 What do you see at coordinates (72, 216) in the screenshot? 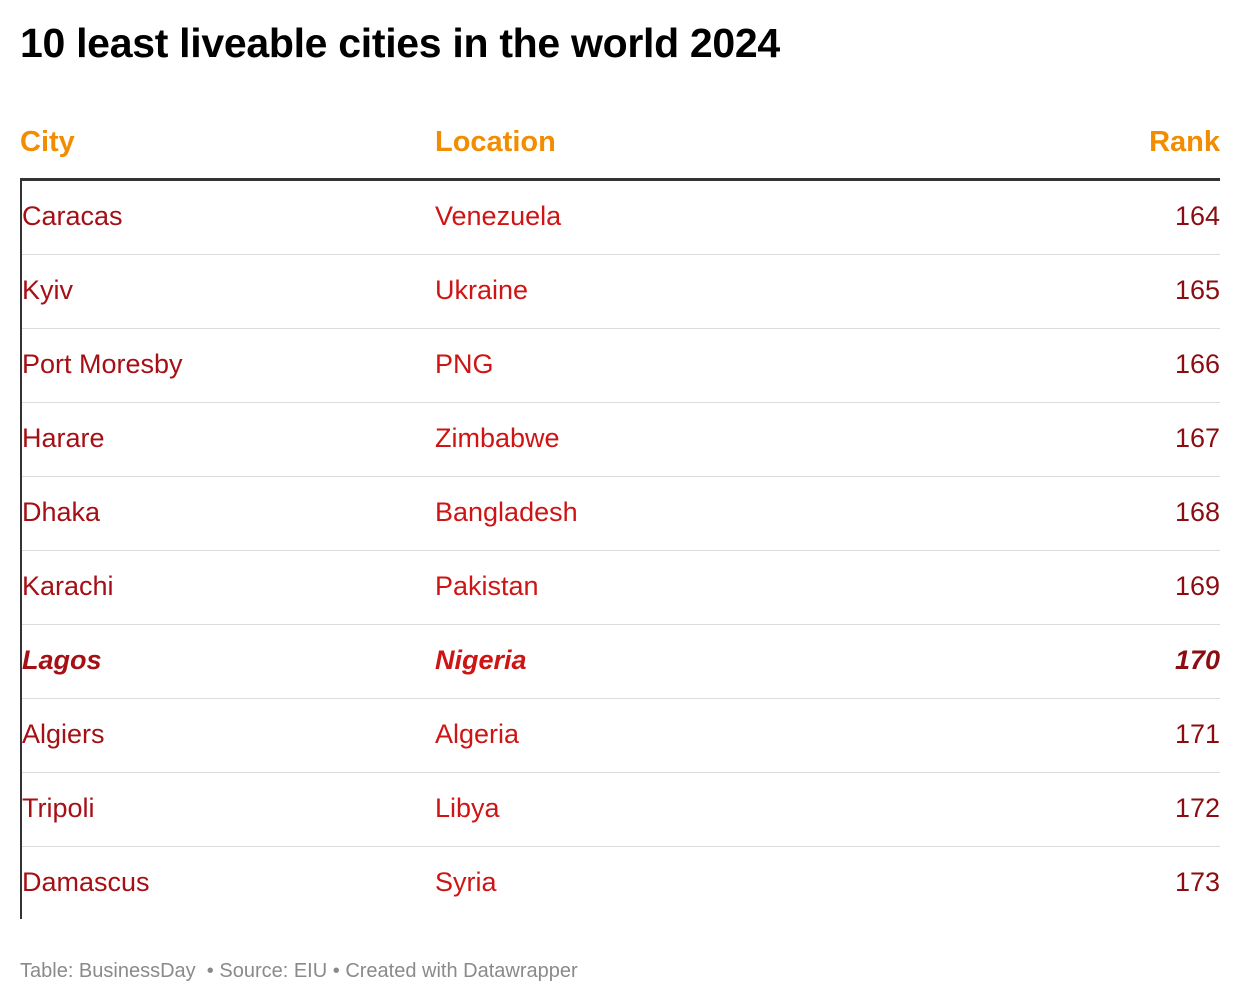
I see `cell-city: Caracas` at bounding box center [72, 216].